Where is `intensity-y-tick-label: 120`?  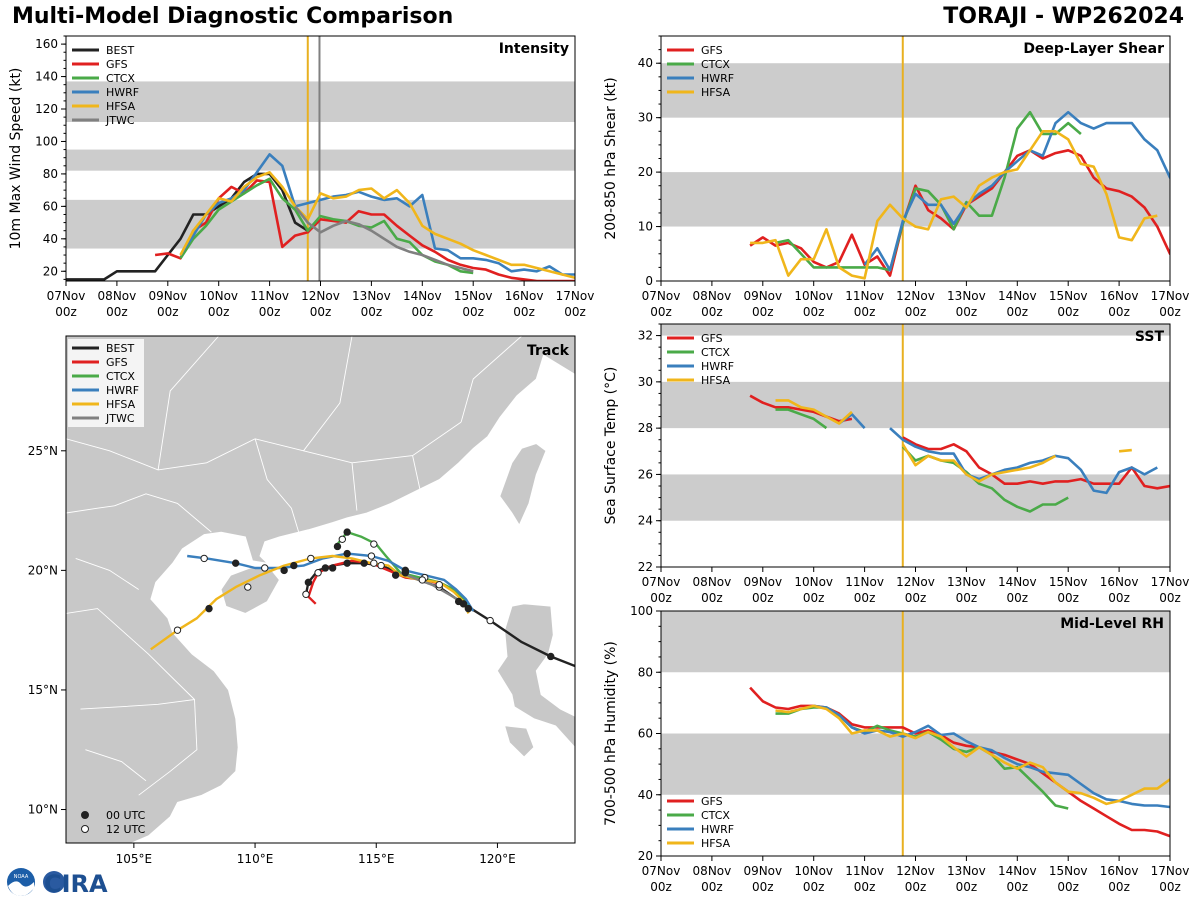
intensity-y-tick-label: 120 is located at coordinates (46, 109).